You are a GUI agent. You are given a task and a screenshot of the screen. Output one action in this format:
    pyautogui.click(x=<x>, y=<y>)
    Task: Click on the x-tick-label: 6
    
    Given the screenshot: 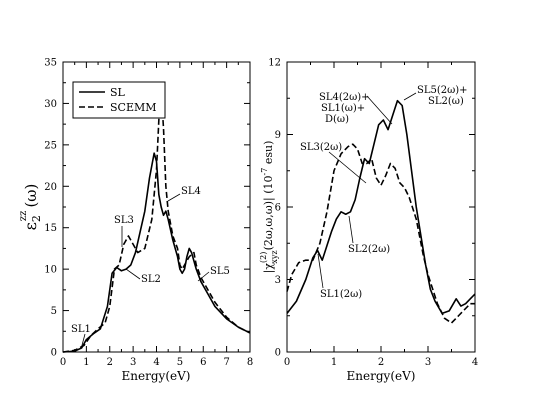 What is the action you would take?
    pyautogui.click(x=203, y=362)
    